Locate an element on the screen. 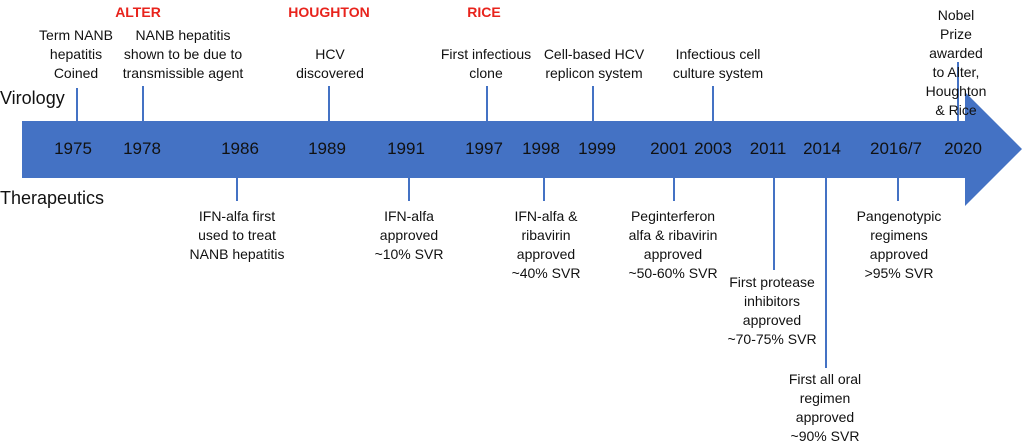 The height and width of the screenshot is (446, 1024). year-label: 1997 is located at coordinates (484, 148).